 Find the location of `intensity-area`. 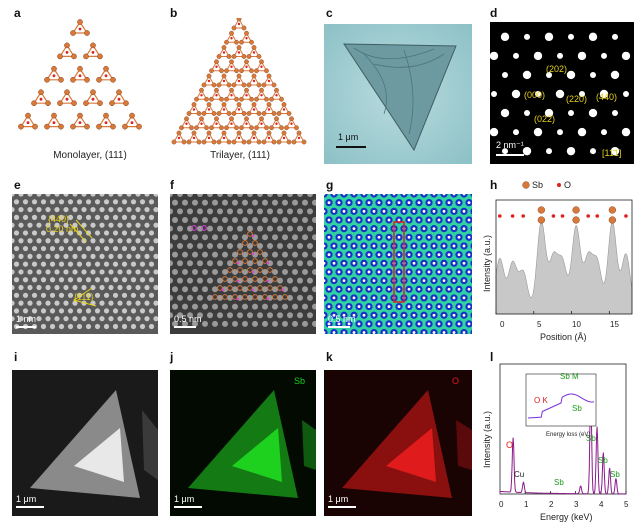

intensity-area is located at coordinates (564, 267).